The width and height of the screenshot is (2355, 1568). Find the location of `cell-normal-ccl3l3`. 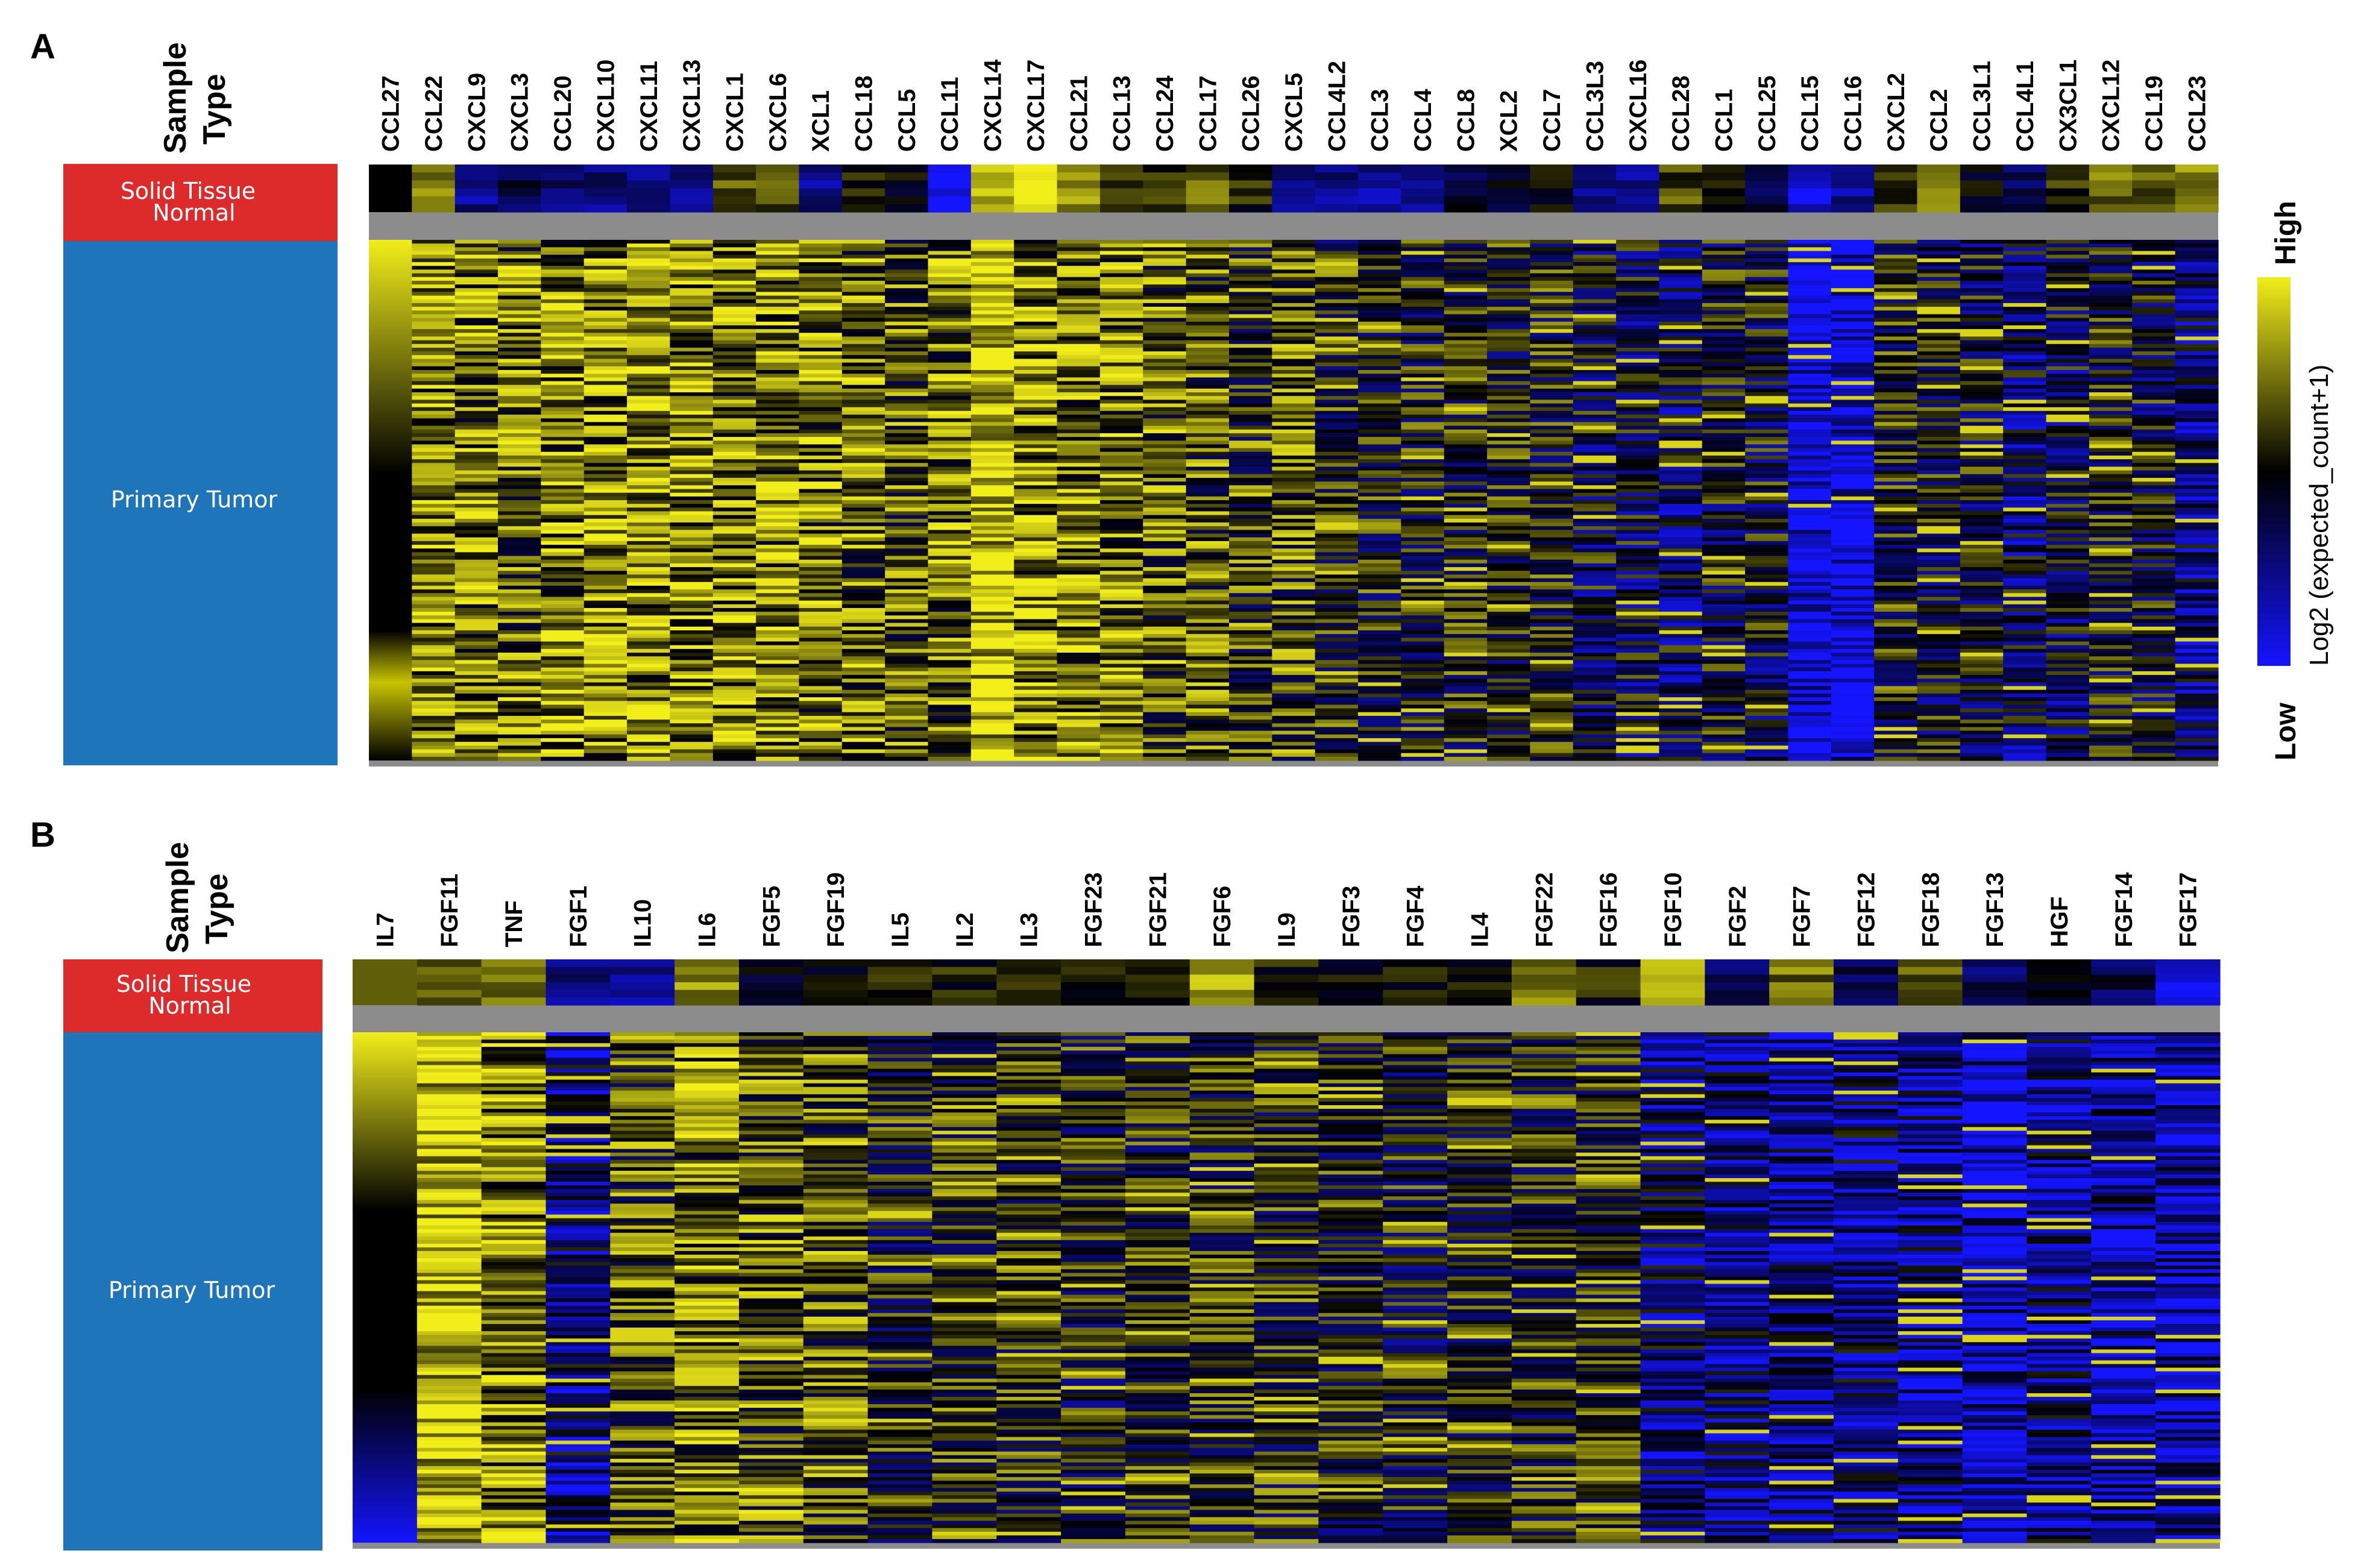

cell-normal-ccl3l3 is located at coordinates (1595, 189).